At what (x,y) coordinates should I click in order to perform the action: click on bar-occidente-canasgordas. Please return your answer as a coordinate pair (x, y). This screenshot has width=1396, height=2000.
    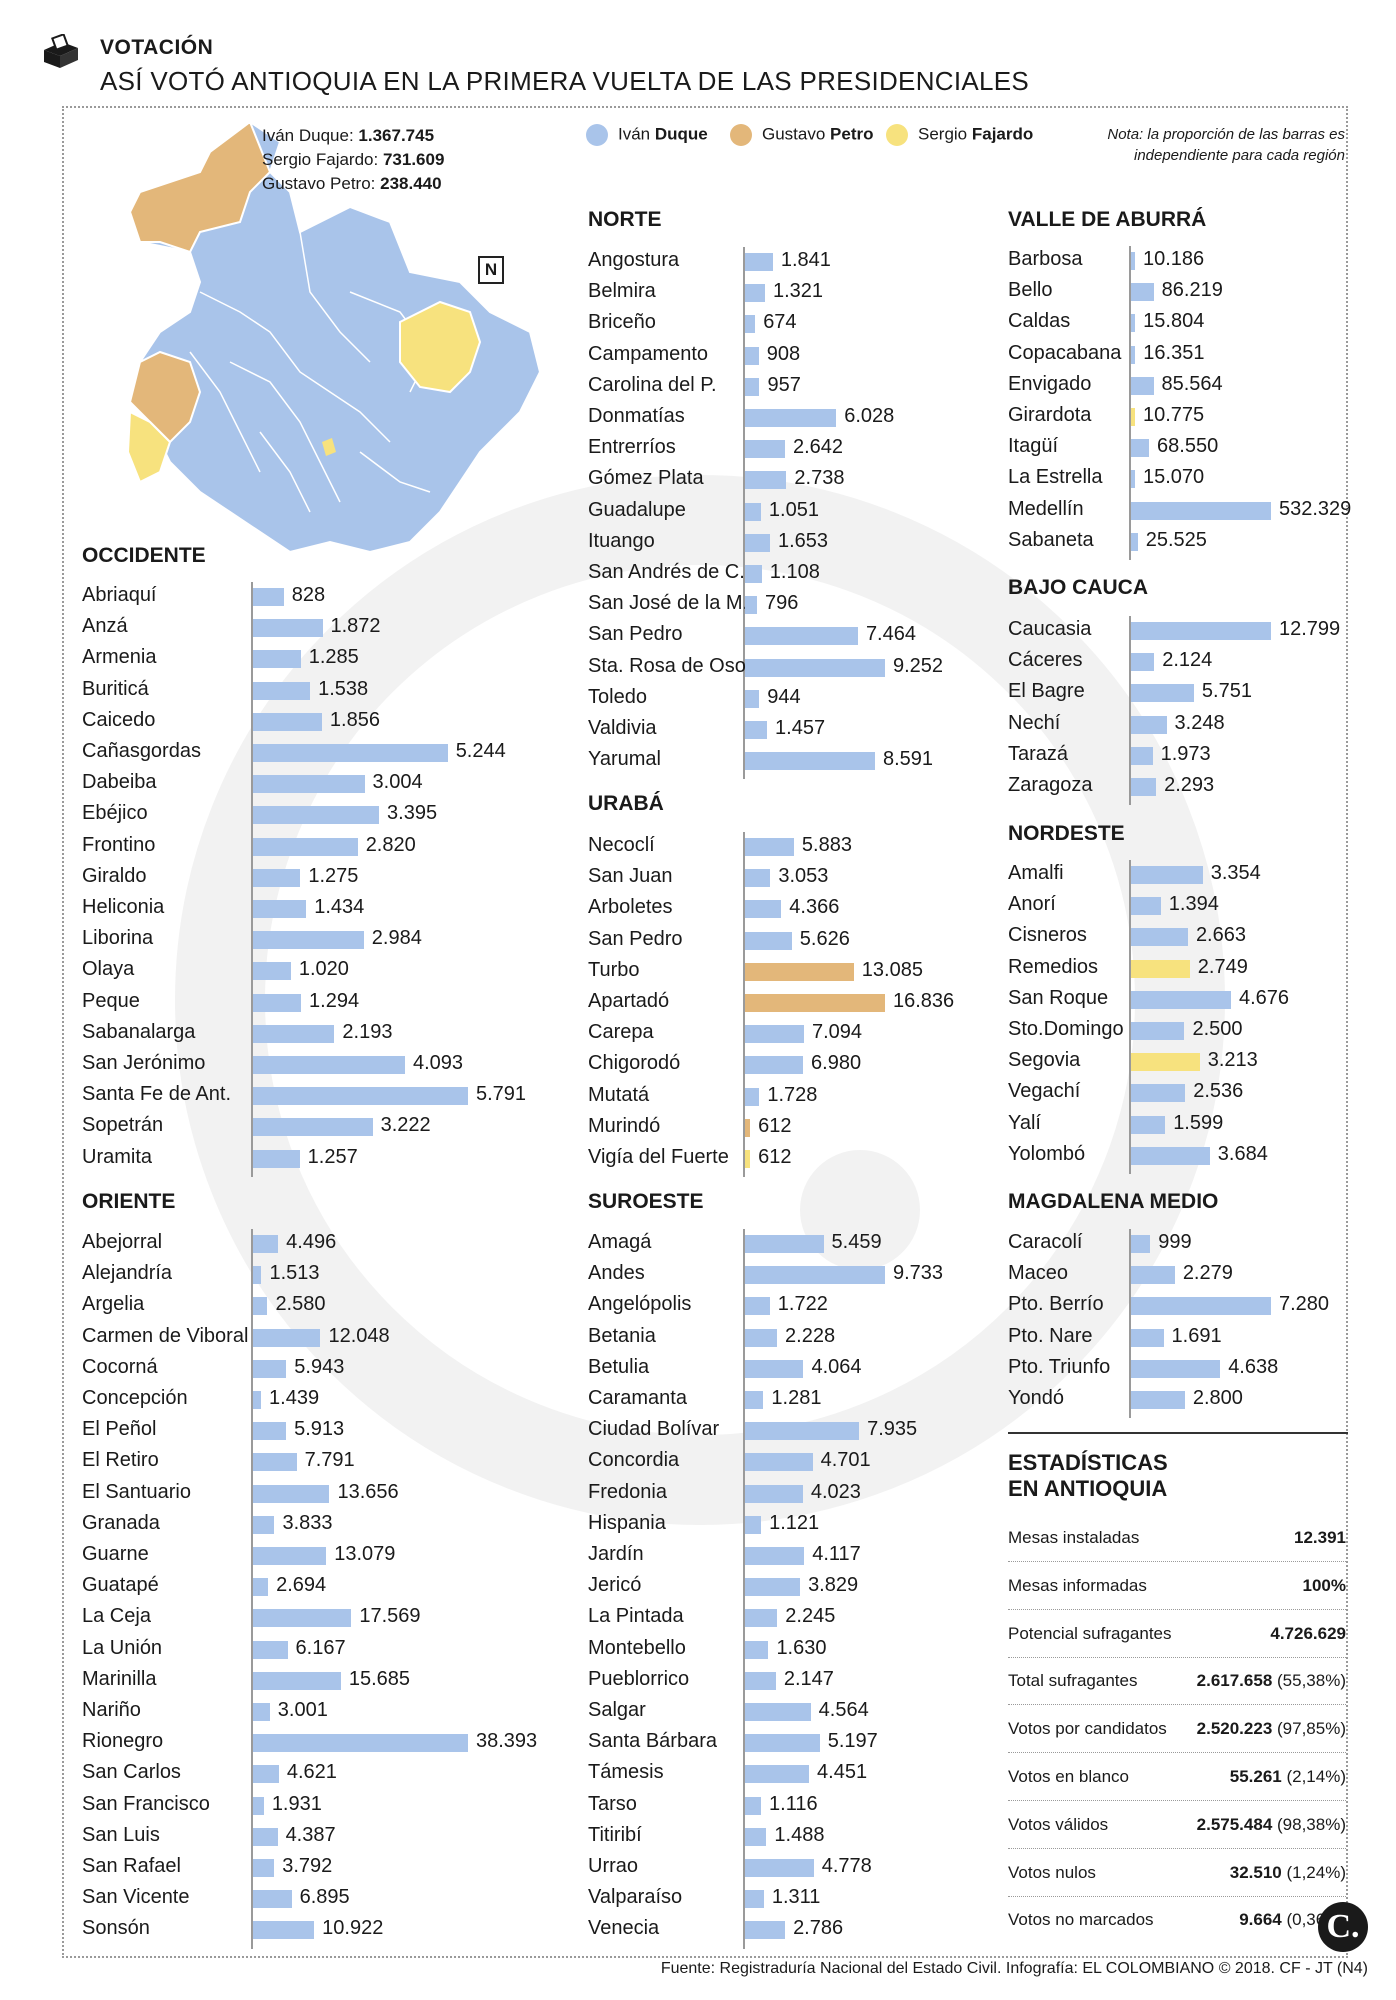
    Looking at the image, I should click on (350, 753).